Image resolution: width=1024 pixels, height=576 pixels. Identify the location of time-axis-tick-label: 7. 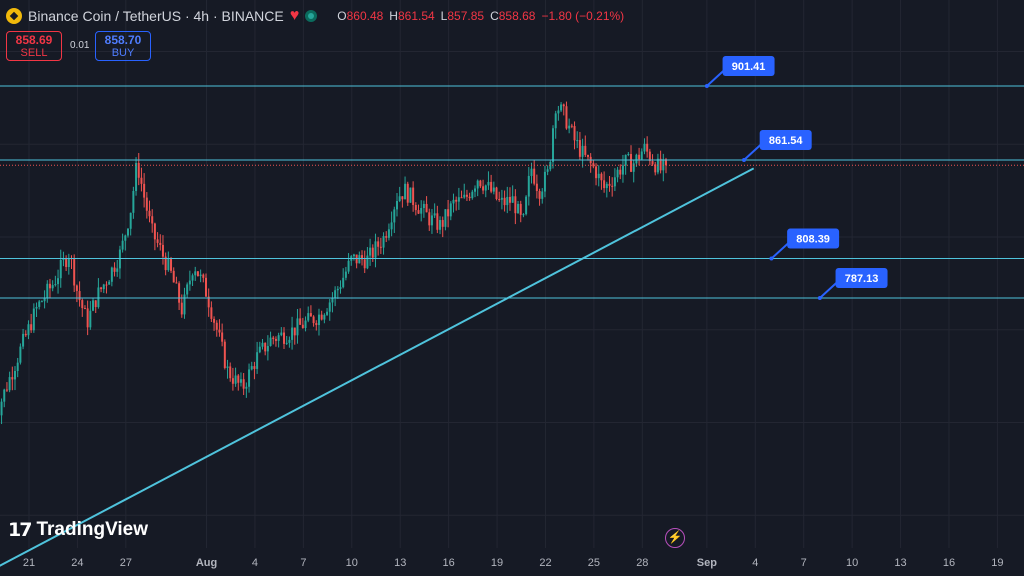
(804, 563).